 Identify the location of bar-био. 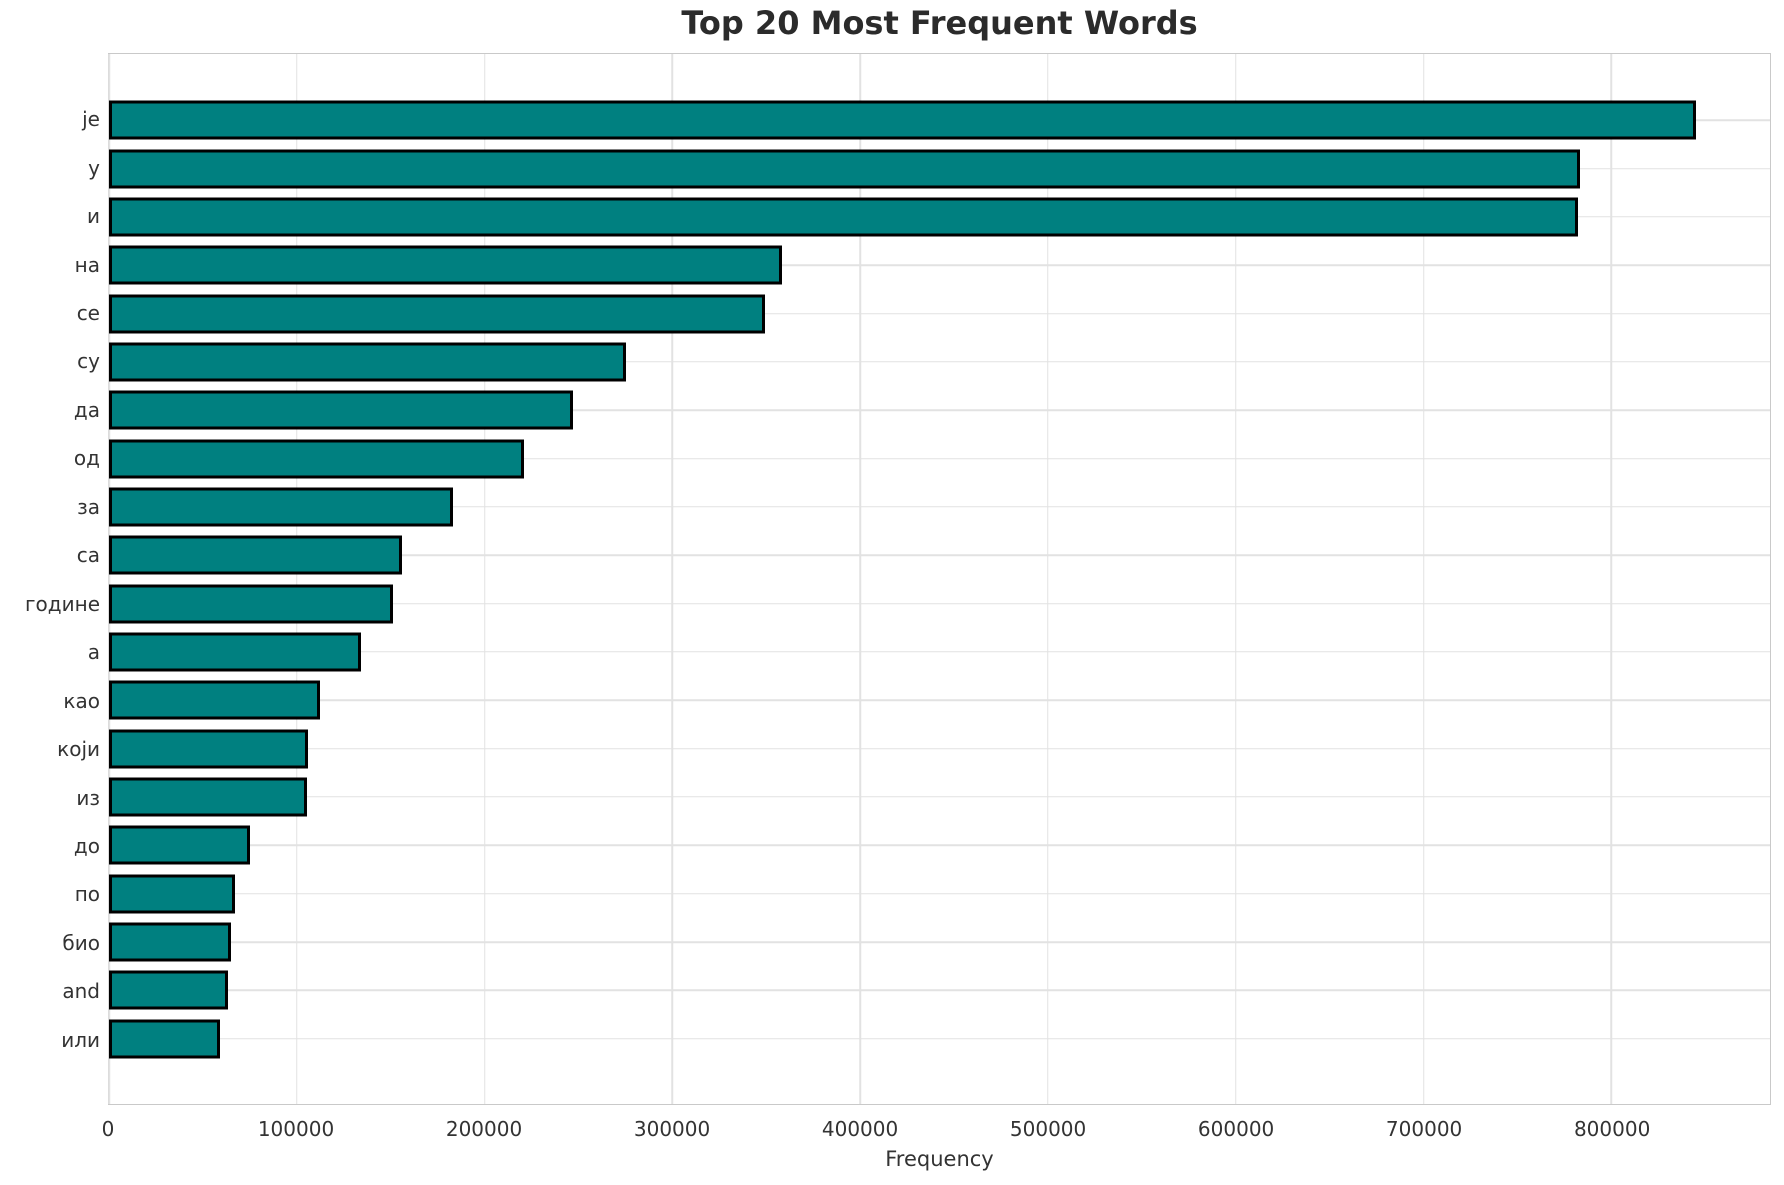
(170, 942).